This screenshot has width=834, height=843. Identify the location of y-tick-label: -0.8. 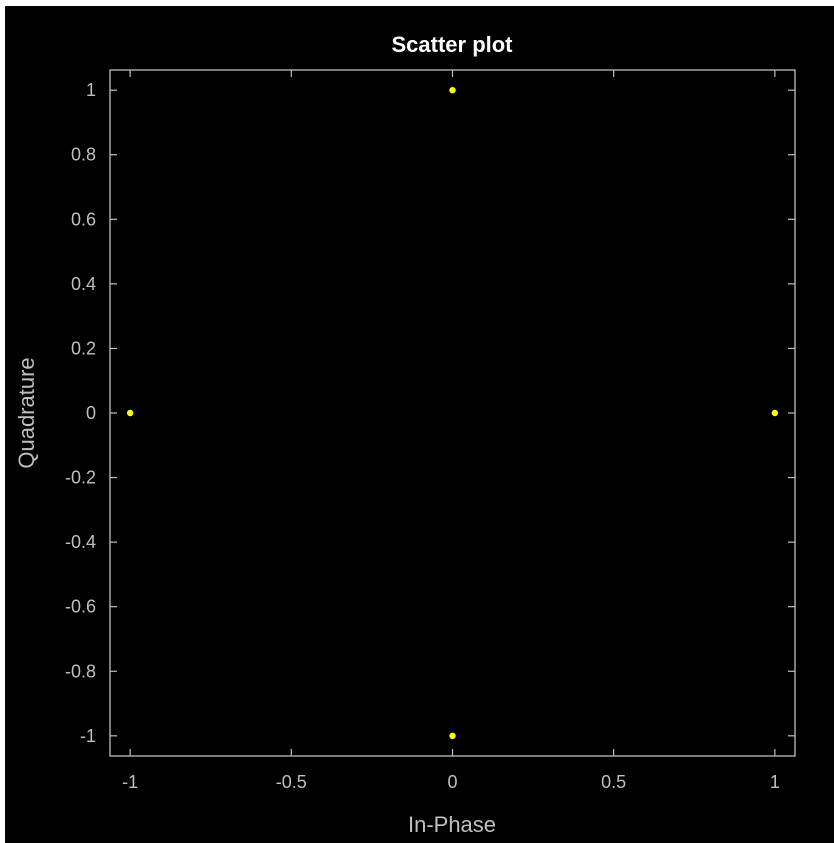
(80, 671).